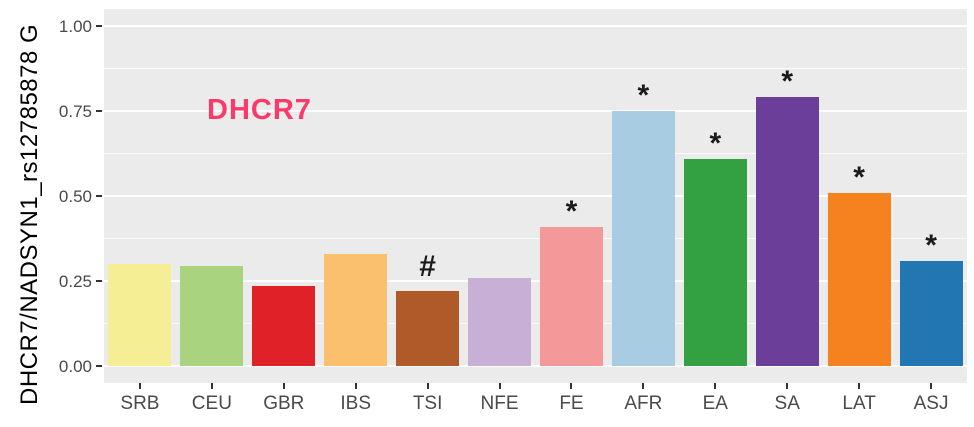 The height and width of the screenshot is (427, 974). Describe the element at coordinates (75, 111) in the screenshot. I see `y-tick-label-0.75: 0.75` at that location.